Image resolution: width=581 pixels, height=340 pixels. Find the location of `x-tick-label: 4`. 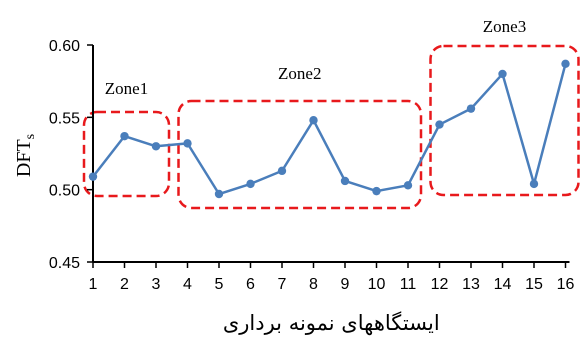

x-tick-label: 4 is located at coordinates (187, 284).